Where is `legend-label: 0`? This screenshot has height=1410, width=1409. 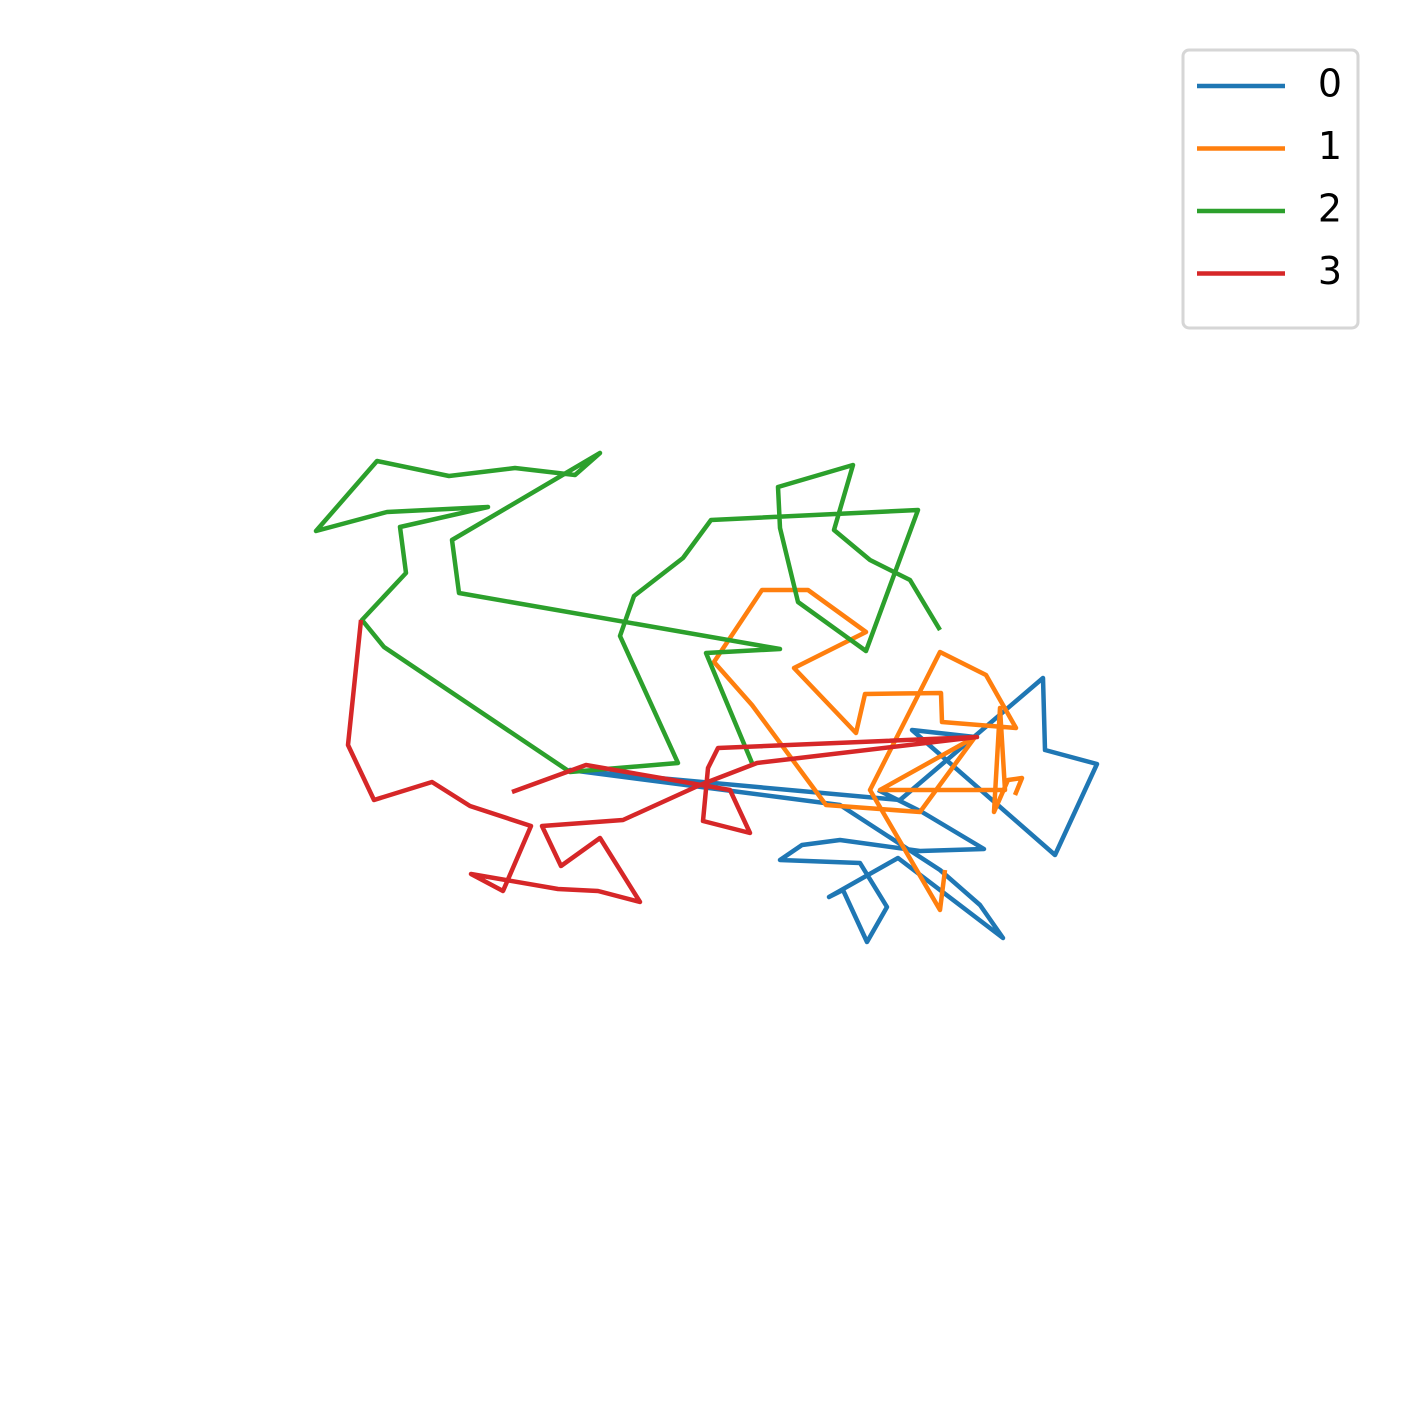 legend-label: 0 is located at coordinates (1330, 84).